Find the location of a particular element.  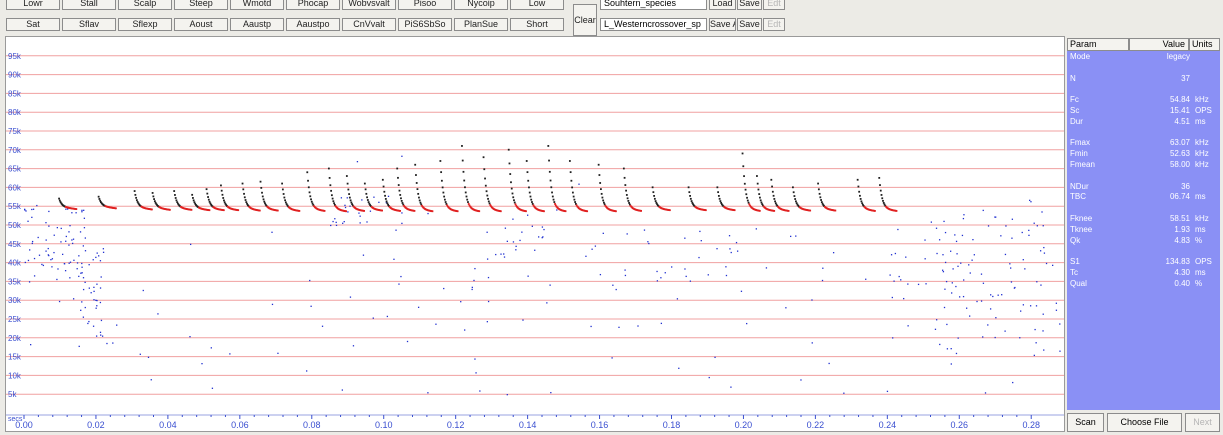

filter-bottom-button: PiS6SbSo is located at coordinates (425, 24).